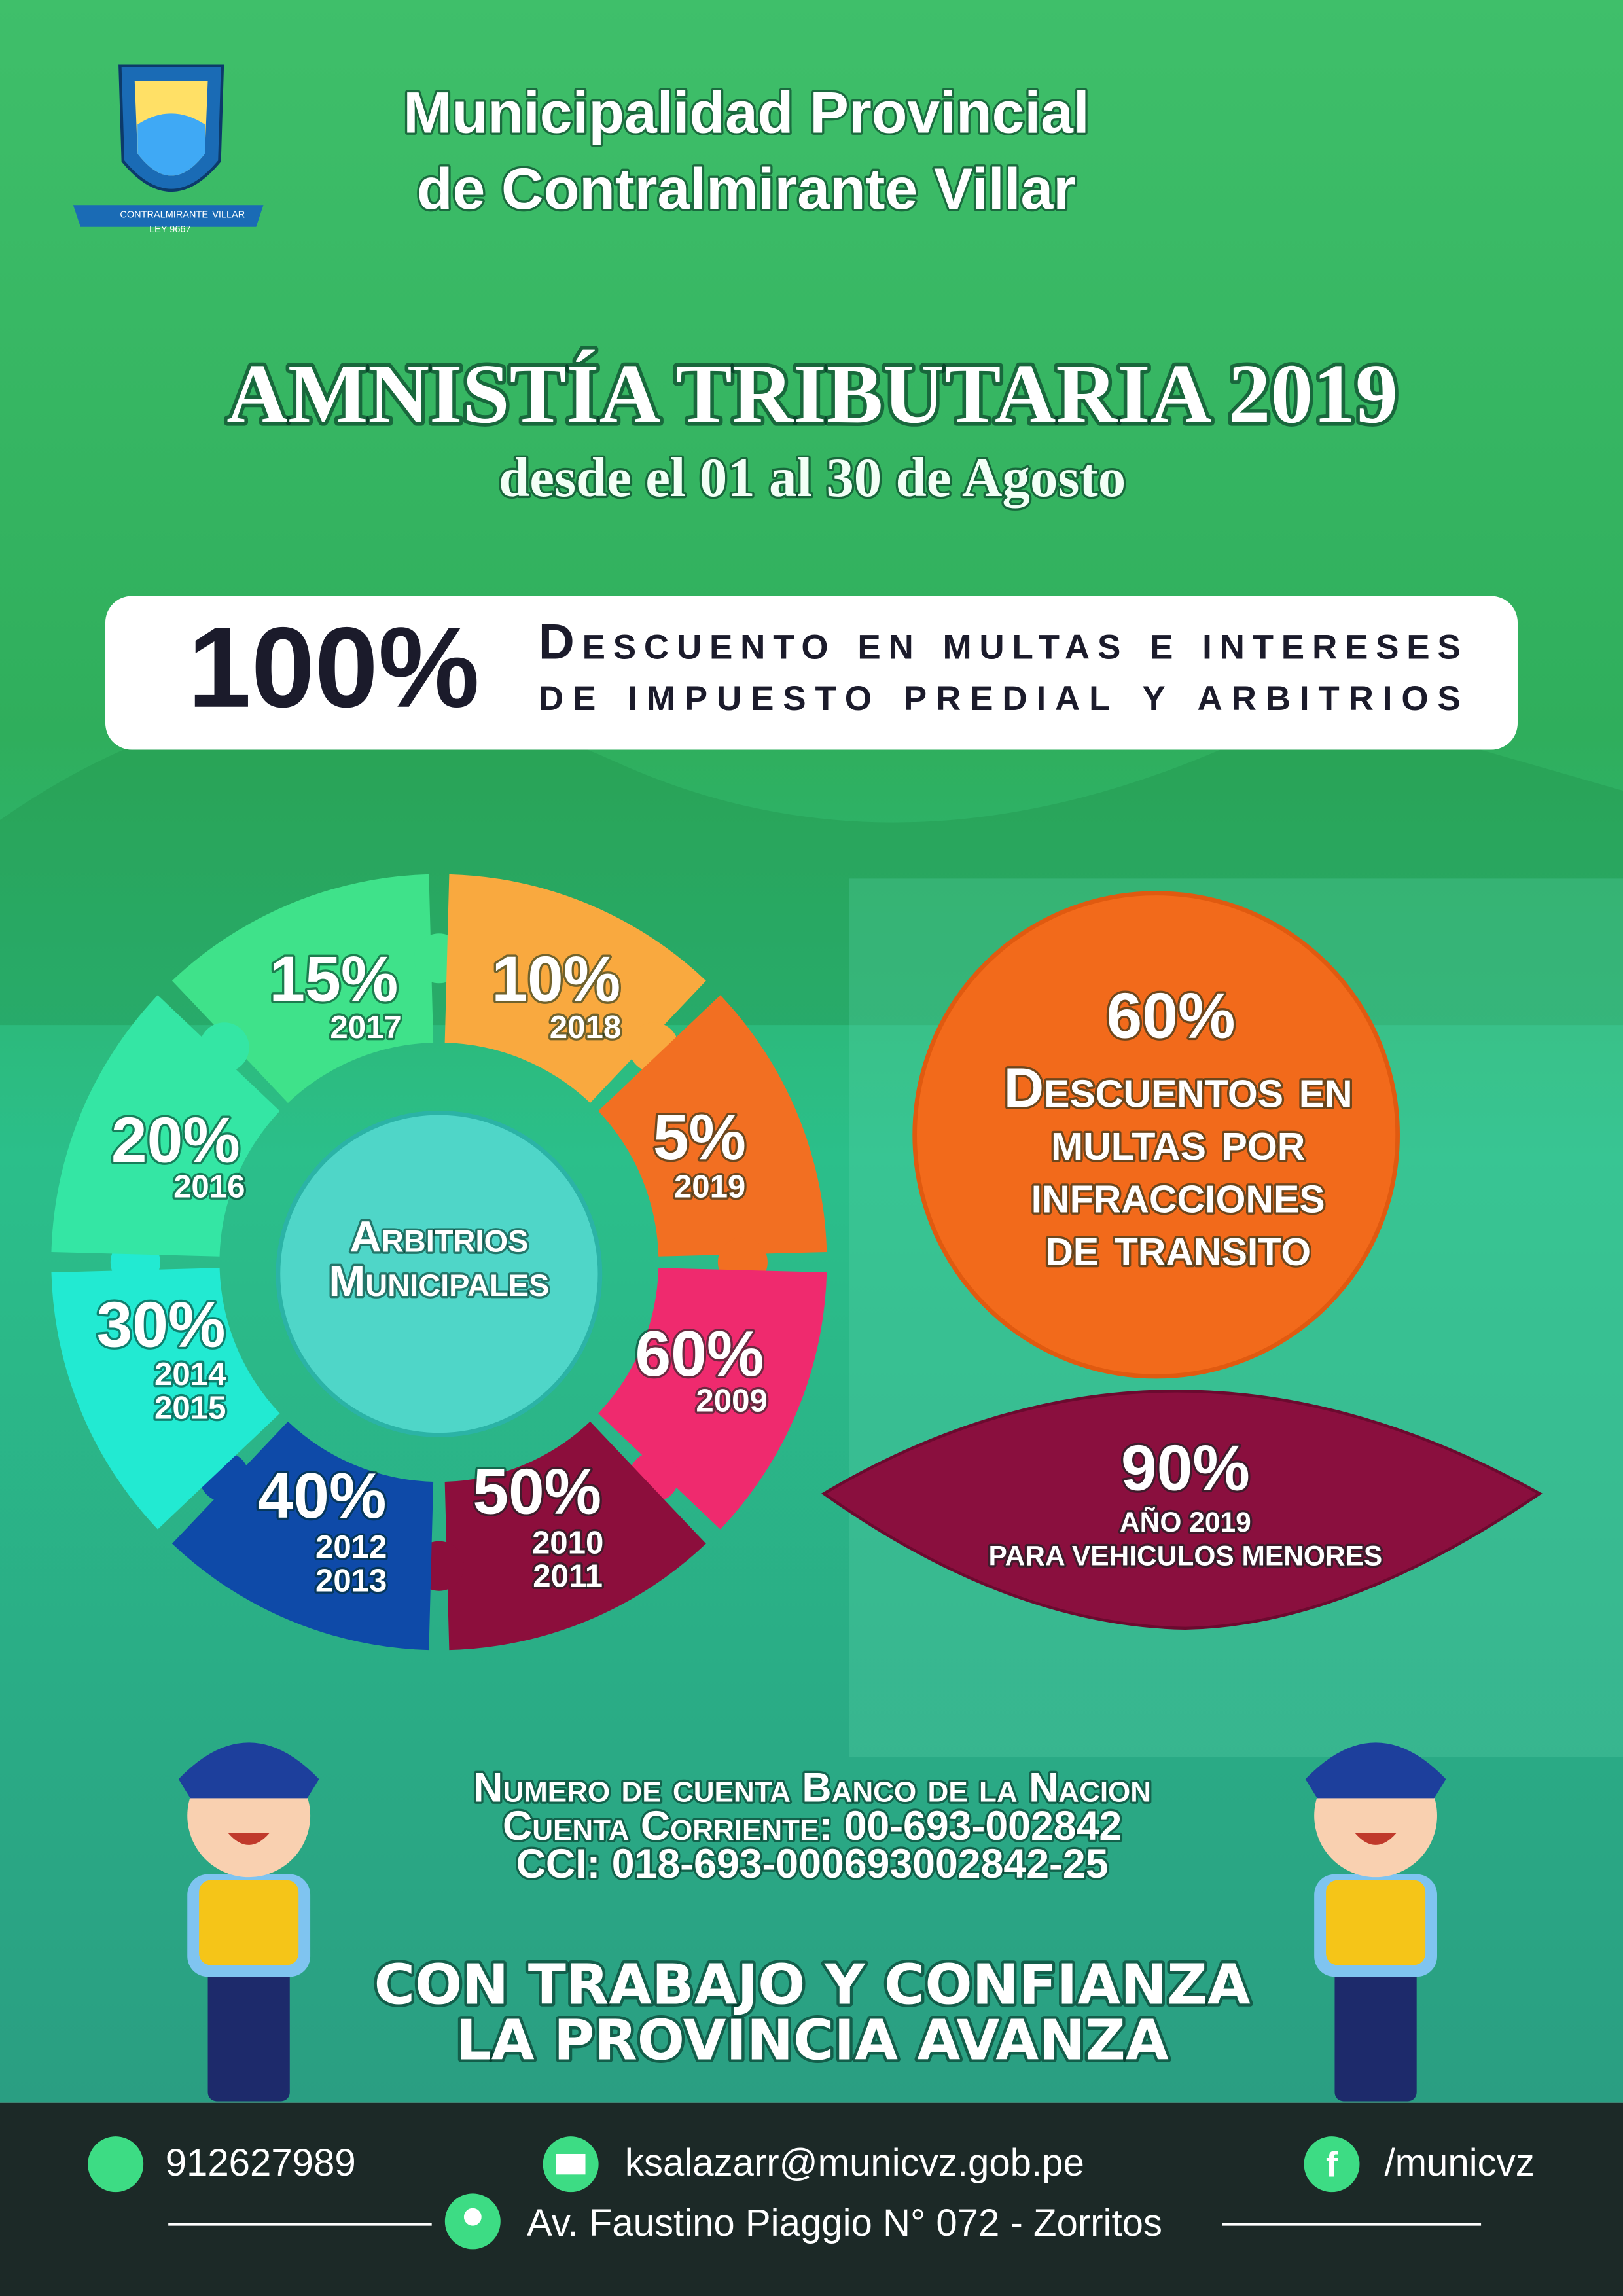 The width and height of the screenshot is (1623, 2296). Describe the element at coordinates (812, 394) in the screenshot. I see `main-title: AMNISTÍA TRIBUTARIA 2019` at that location.